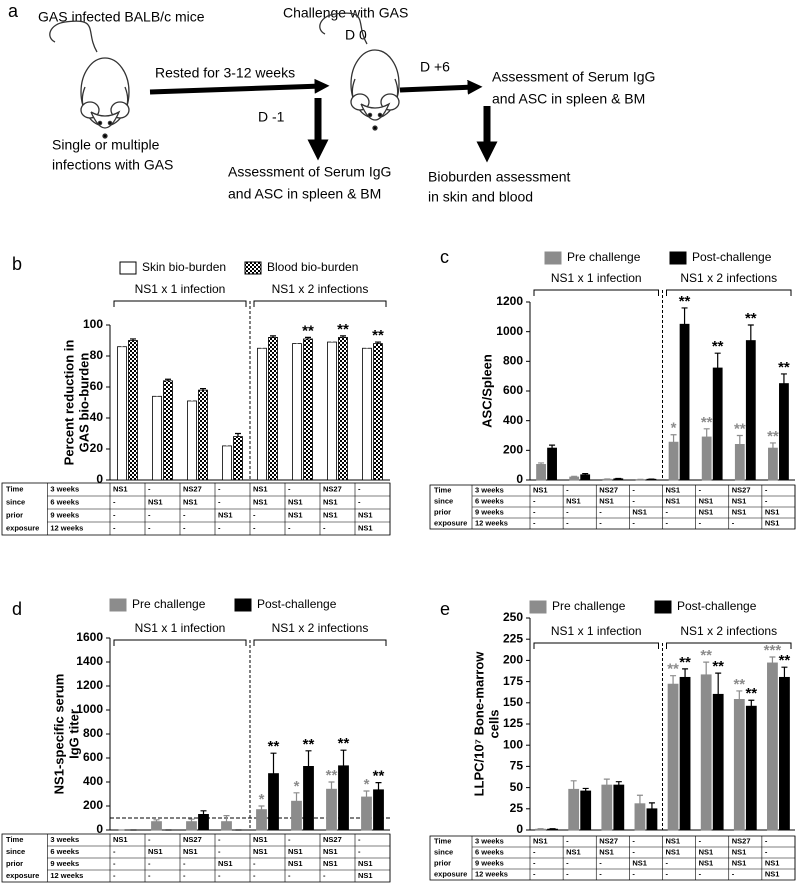  I want to click on label: in skin and blood, so click(480, 197).